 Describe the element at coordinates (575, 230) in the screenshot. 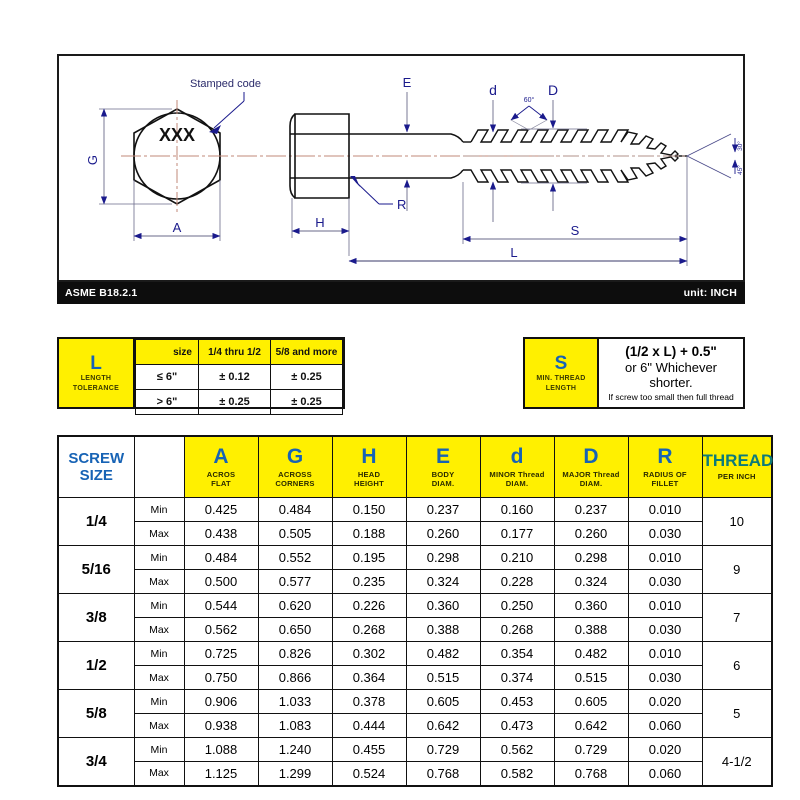

I see `dimension-S-label: S` at that location.